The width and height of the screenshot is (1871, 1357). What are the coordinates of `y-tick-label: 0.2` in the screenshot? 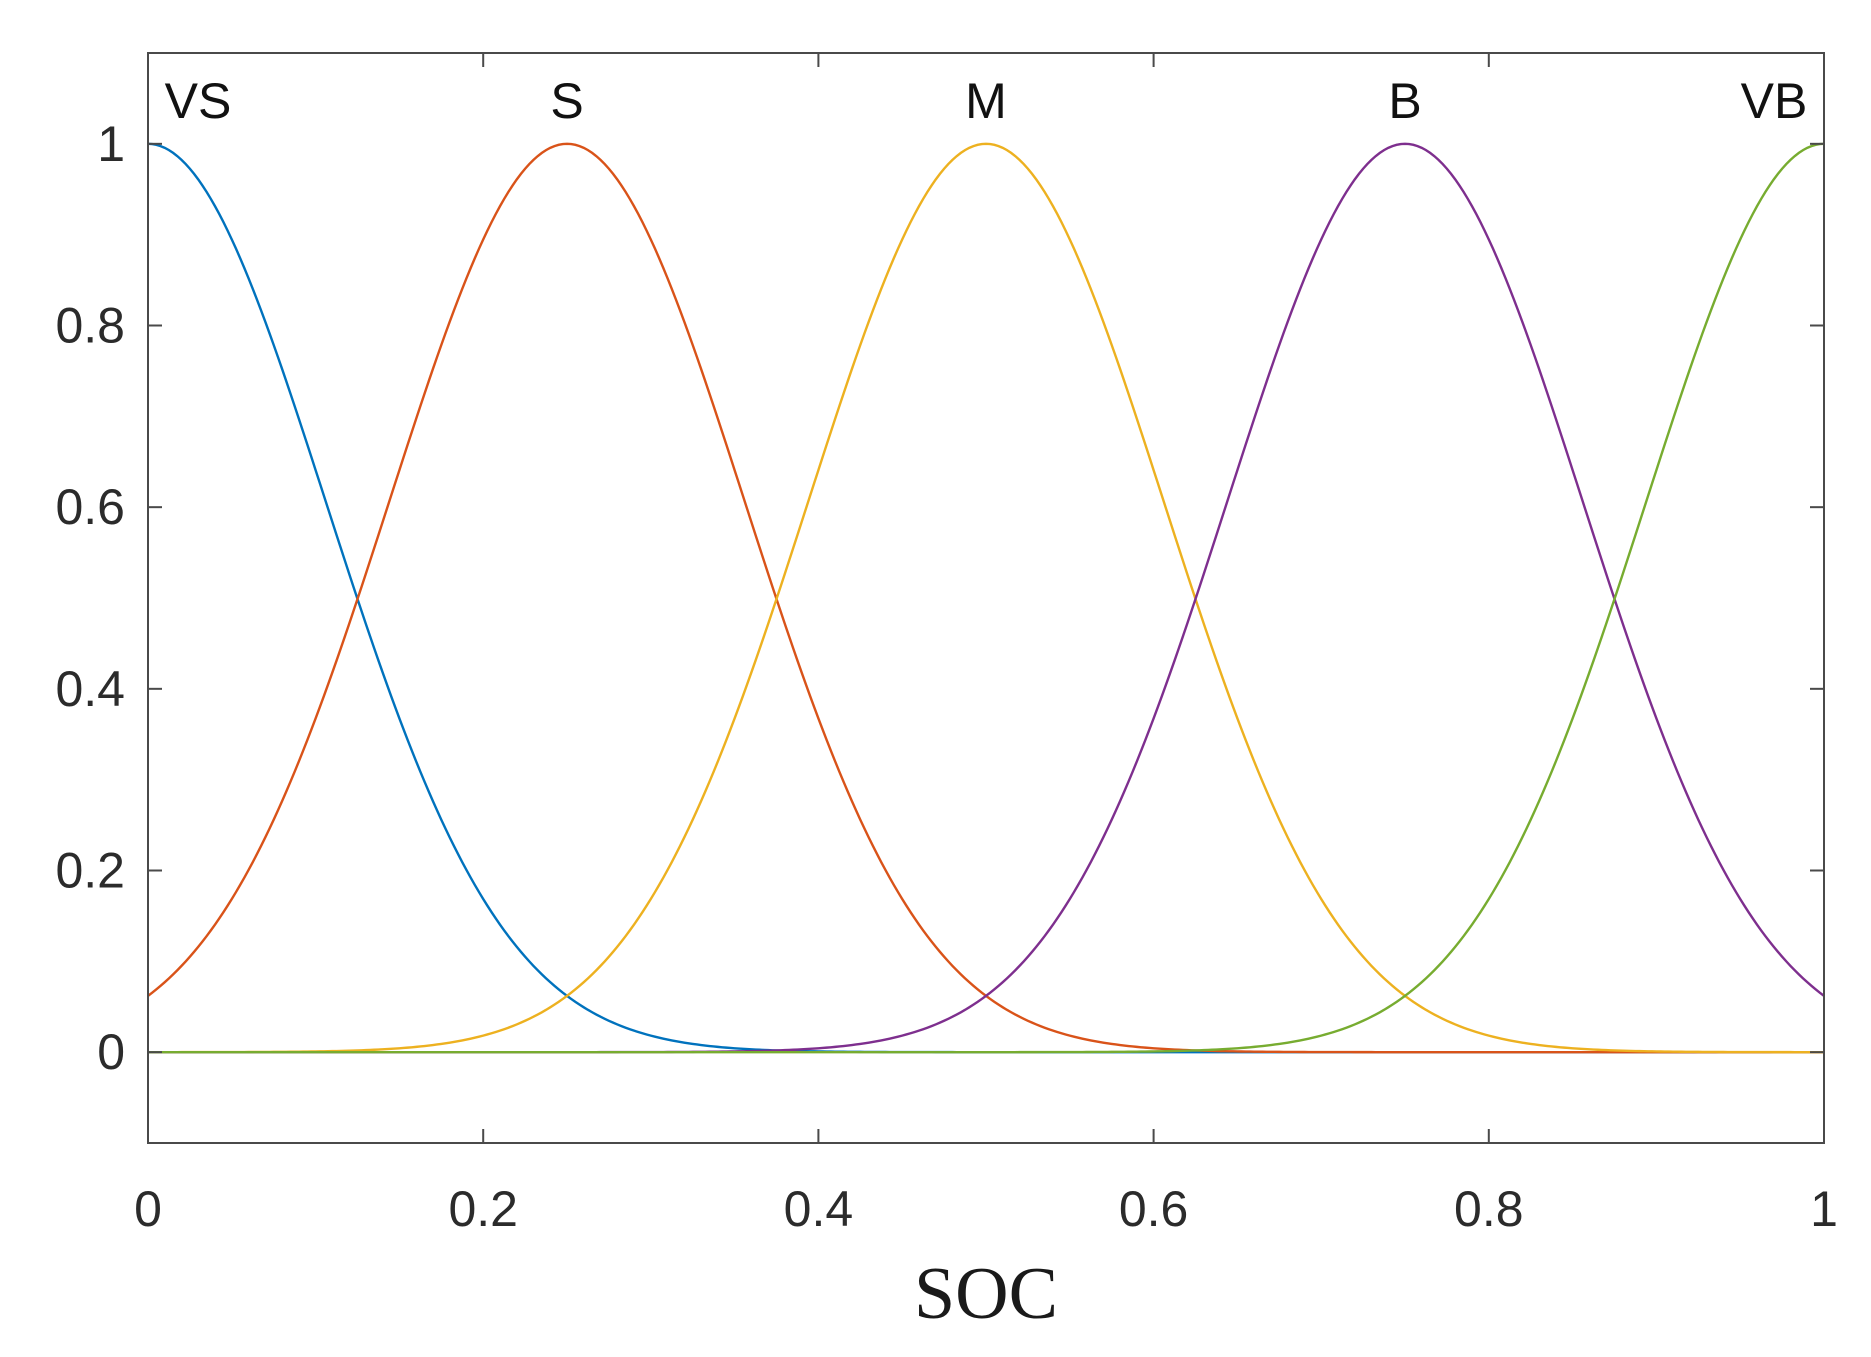 It's located at (90, 871).